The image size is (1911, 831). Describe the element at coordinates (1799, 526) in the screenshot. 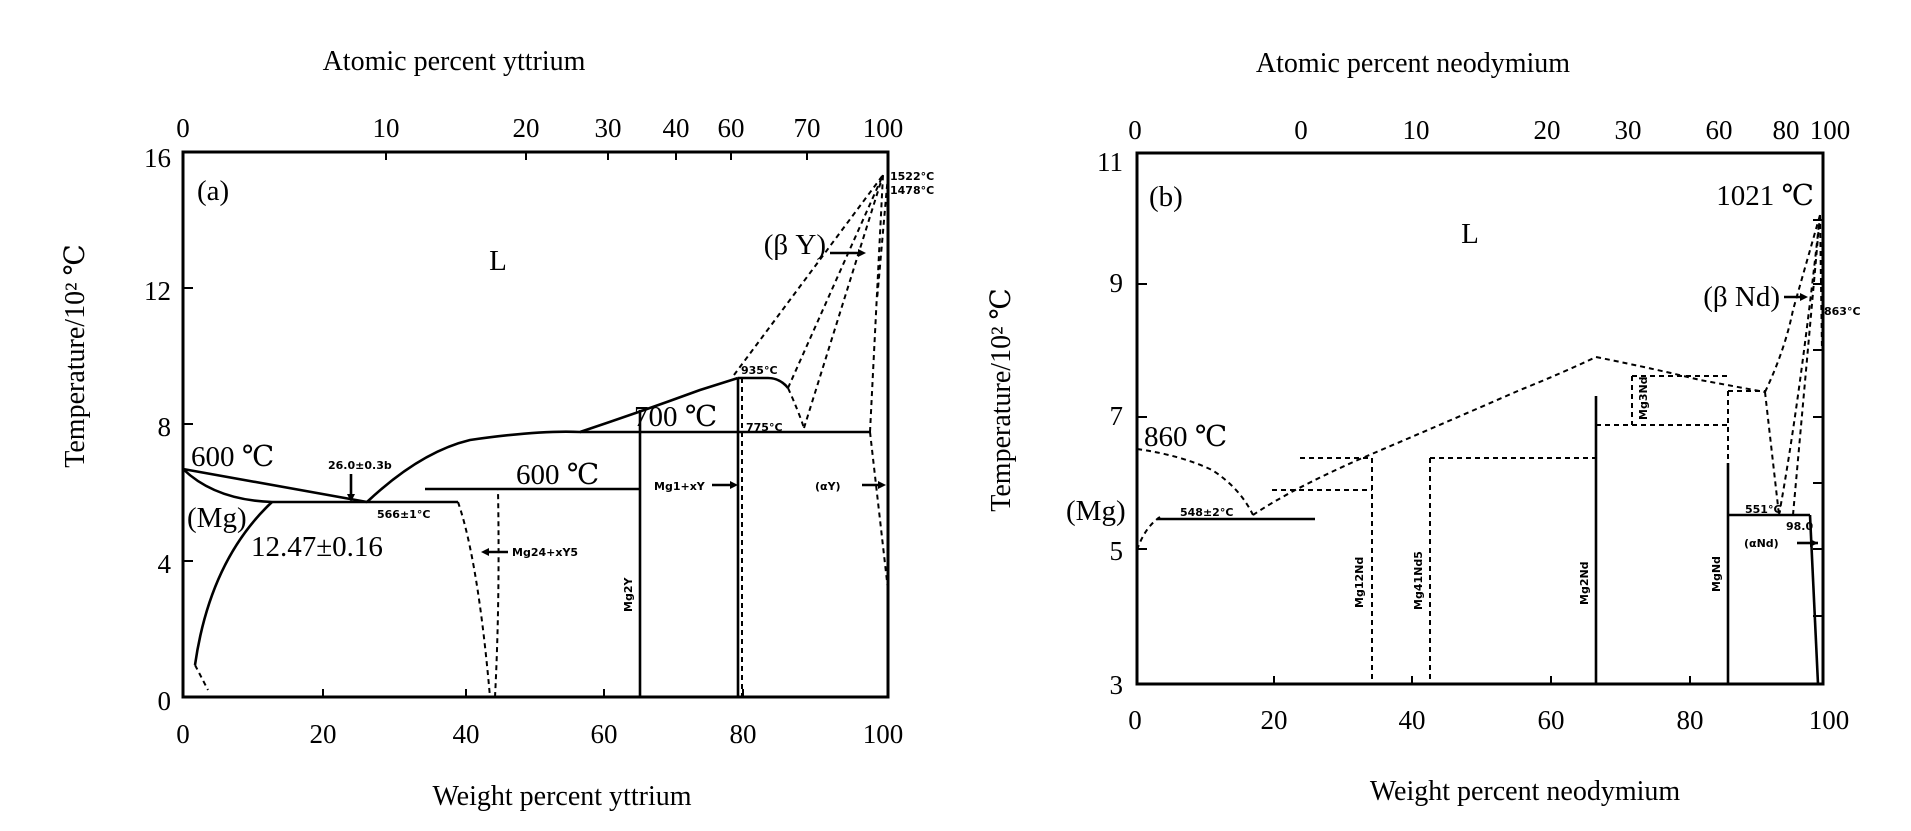

I see `panel-b-98-label: 98.0` at that location.